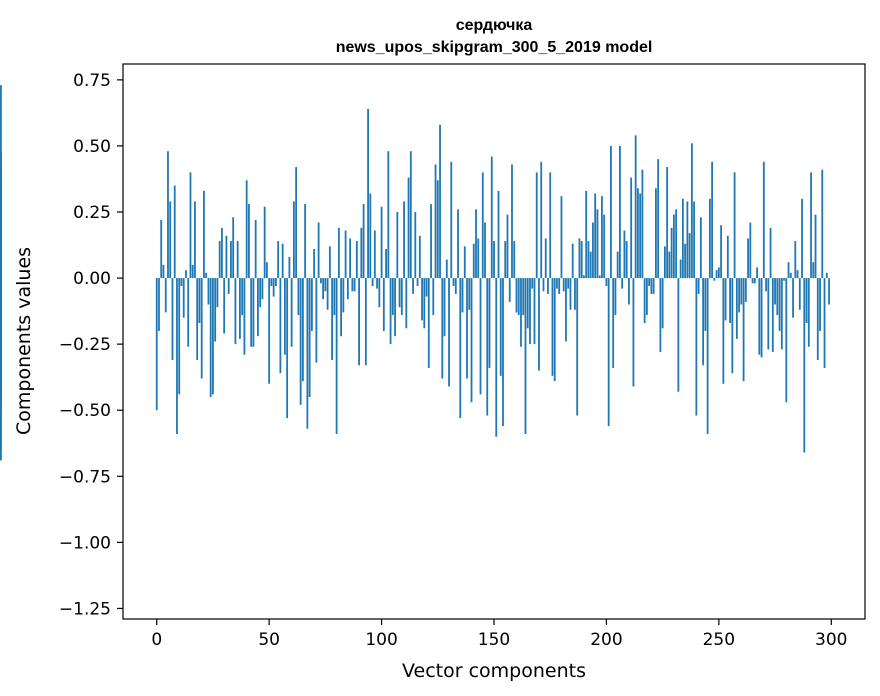 The height and width of the screenshot is (696, 880). I want to click on x-tick-label: 150, so click(494, 640).